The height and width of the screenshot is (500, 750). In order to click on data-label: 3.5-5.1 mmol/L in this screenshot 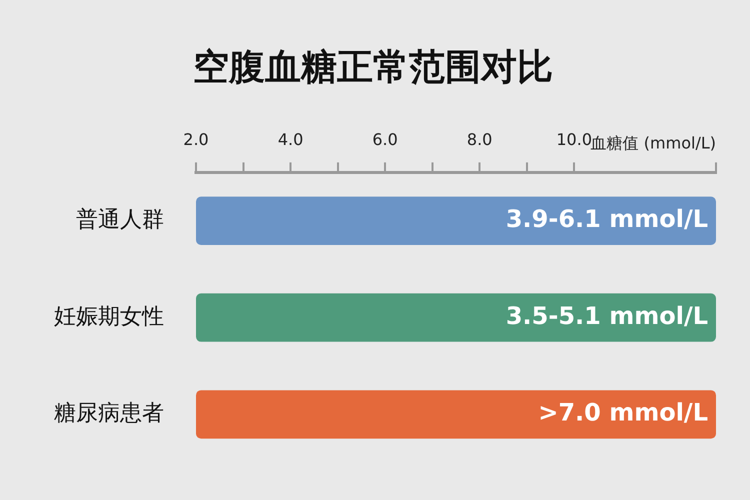, I will do `click(607, 316)`.